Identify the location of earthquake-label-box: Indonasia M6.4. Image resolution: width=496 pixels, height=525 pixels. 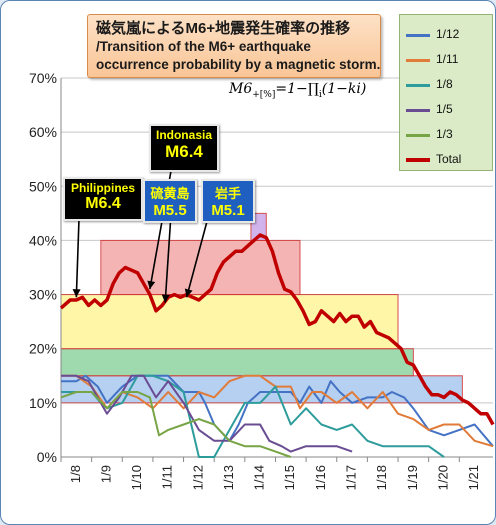
(184, 148).